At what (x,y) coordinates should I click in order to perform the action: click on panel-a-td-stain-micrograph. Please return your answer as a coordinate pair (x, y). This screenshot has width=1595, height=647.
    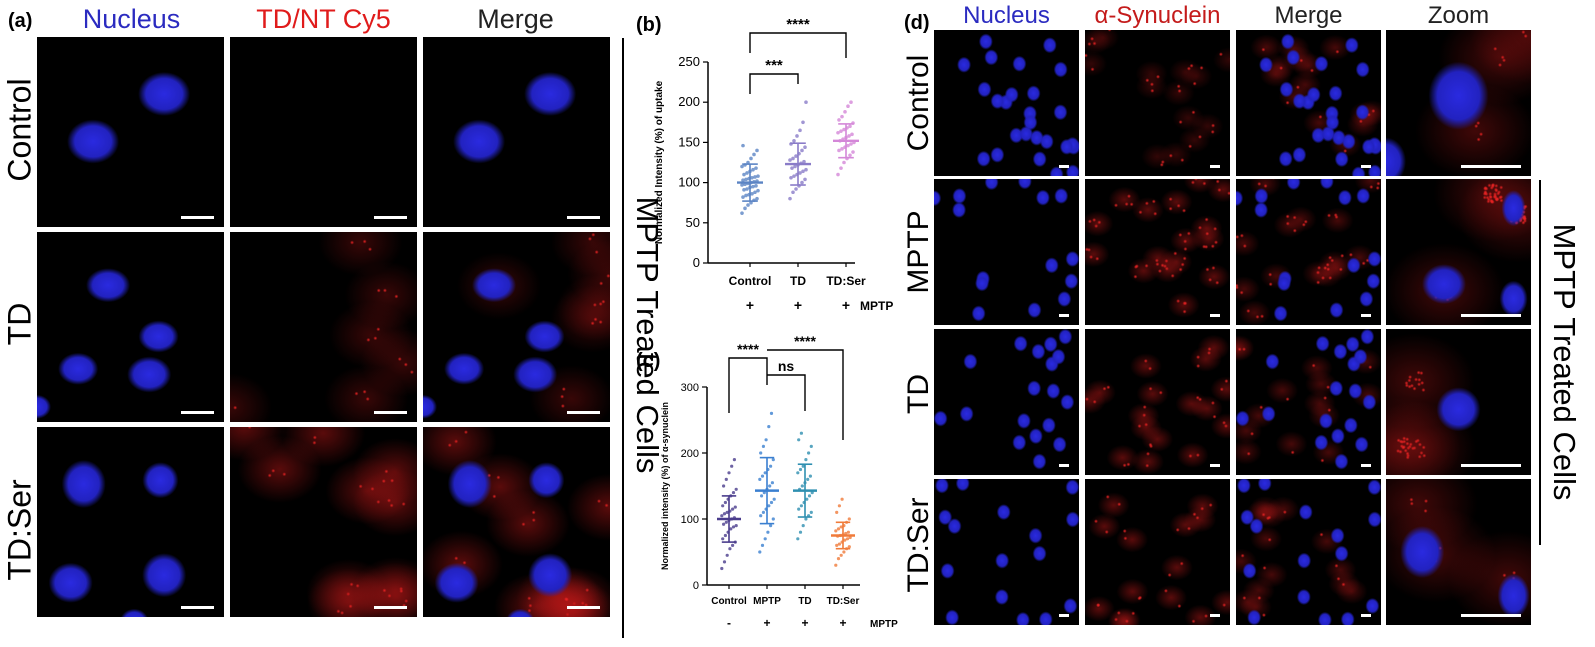
    Looking at the image, I should click on (323, 327).